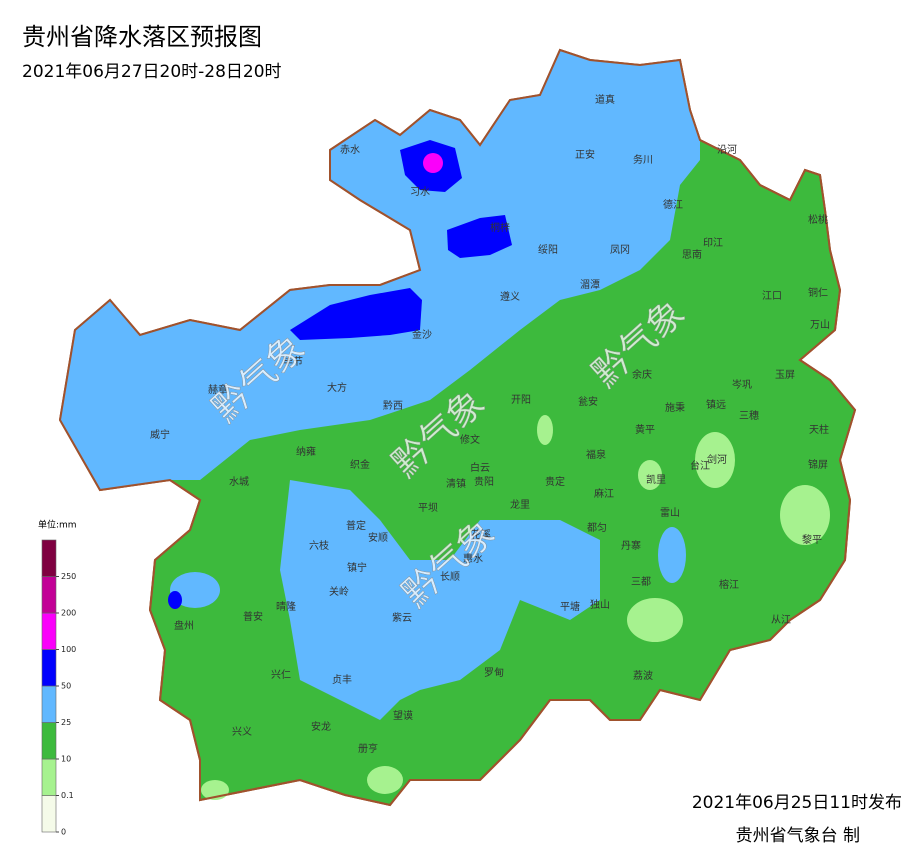 The image size is (921, 864). What do you see at coordinates (66, 686) in the screenshot?
I see `legend-label: 50` at bounding box center [66, 686].